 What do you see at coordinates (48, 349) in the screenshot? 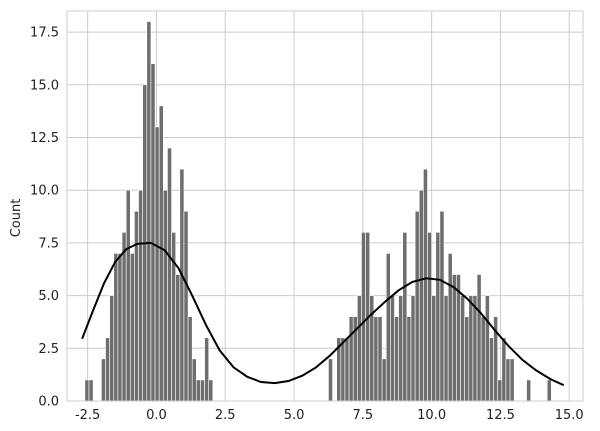
I see `y-tick-label: 2.5` at bounding box center [48, 349].